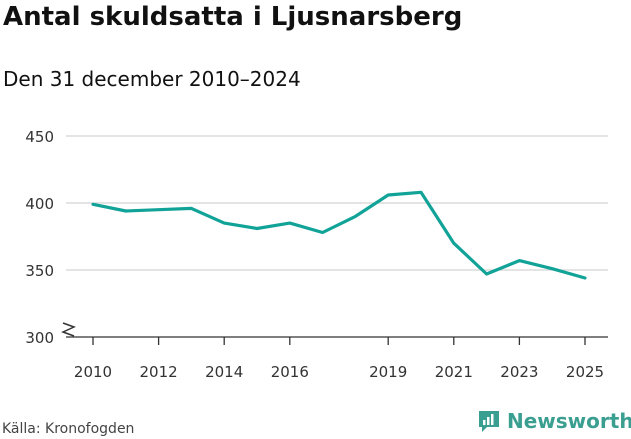 The image size is (631, 439). What do you see at coordinates (224, 372) in the screenshot?
I see `x-tick-label: 2014` at bounding box center [224, 372].